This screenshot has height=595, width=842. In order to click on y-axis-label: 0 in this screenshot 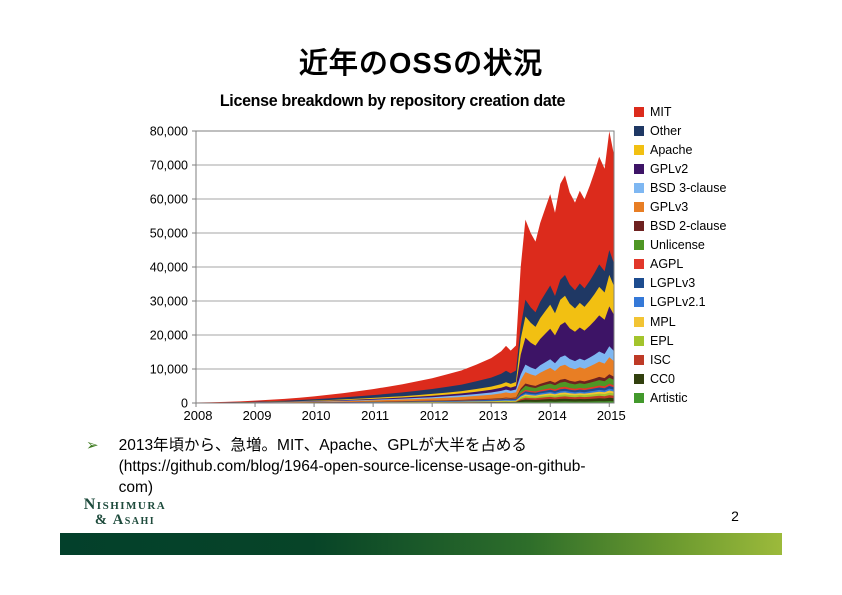, I will do `click(184, 404)`.